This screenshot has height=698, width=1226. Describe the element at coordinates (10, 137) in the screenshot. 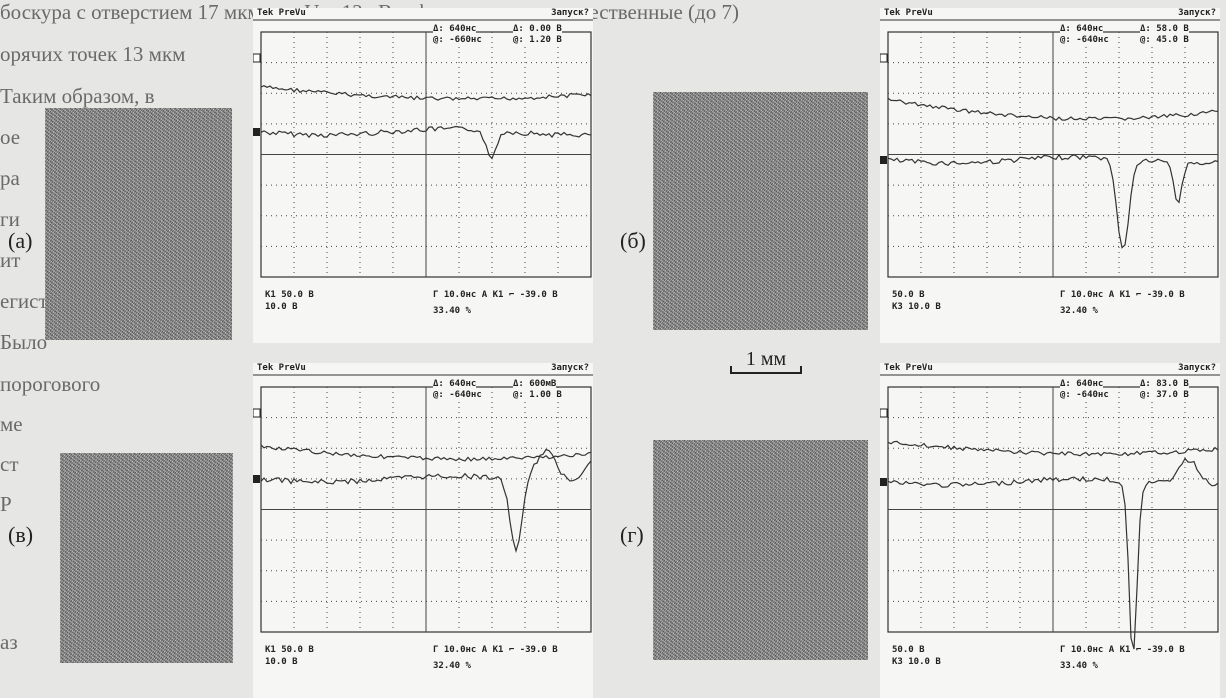

I see `text-line: ое` at that location.